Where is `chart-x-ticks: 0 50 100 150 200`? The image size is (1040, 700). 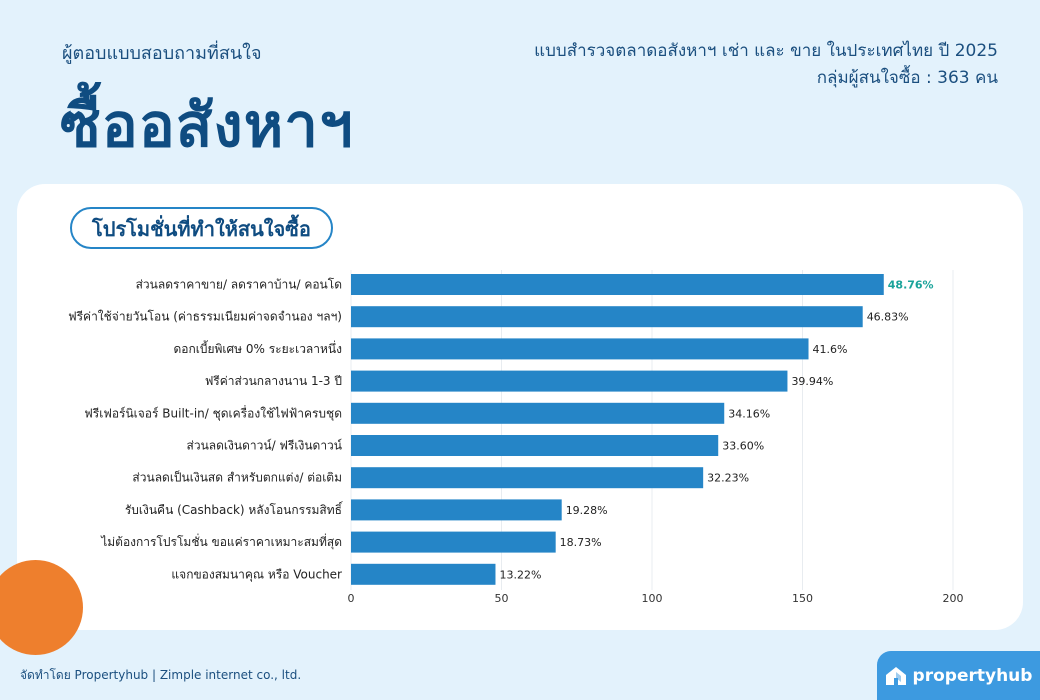 chart-x-ticks: 0 50 100 150 200 is located at coordinates (656, 598).